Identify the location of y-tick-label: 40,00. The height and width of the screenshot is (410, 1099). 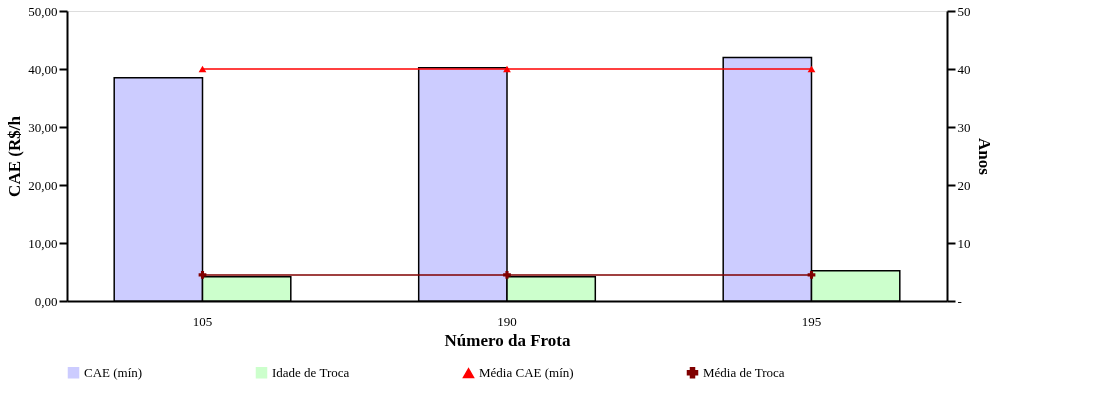
(43, 69).